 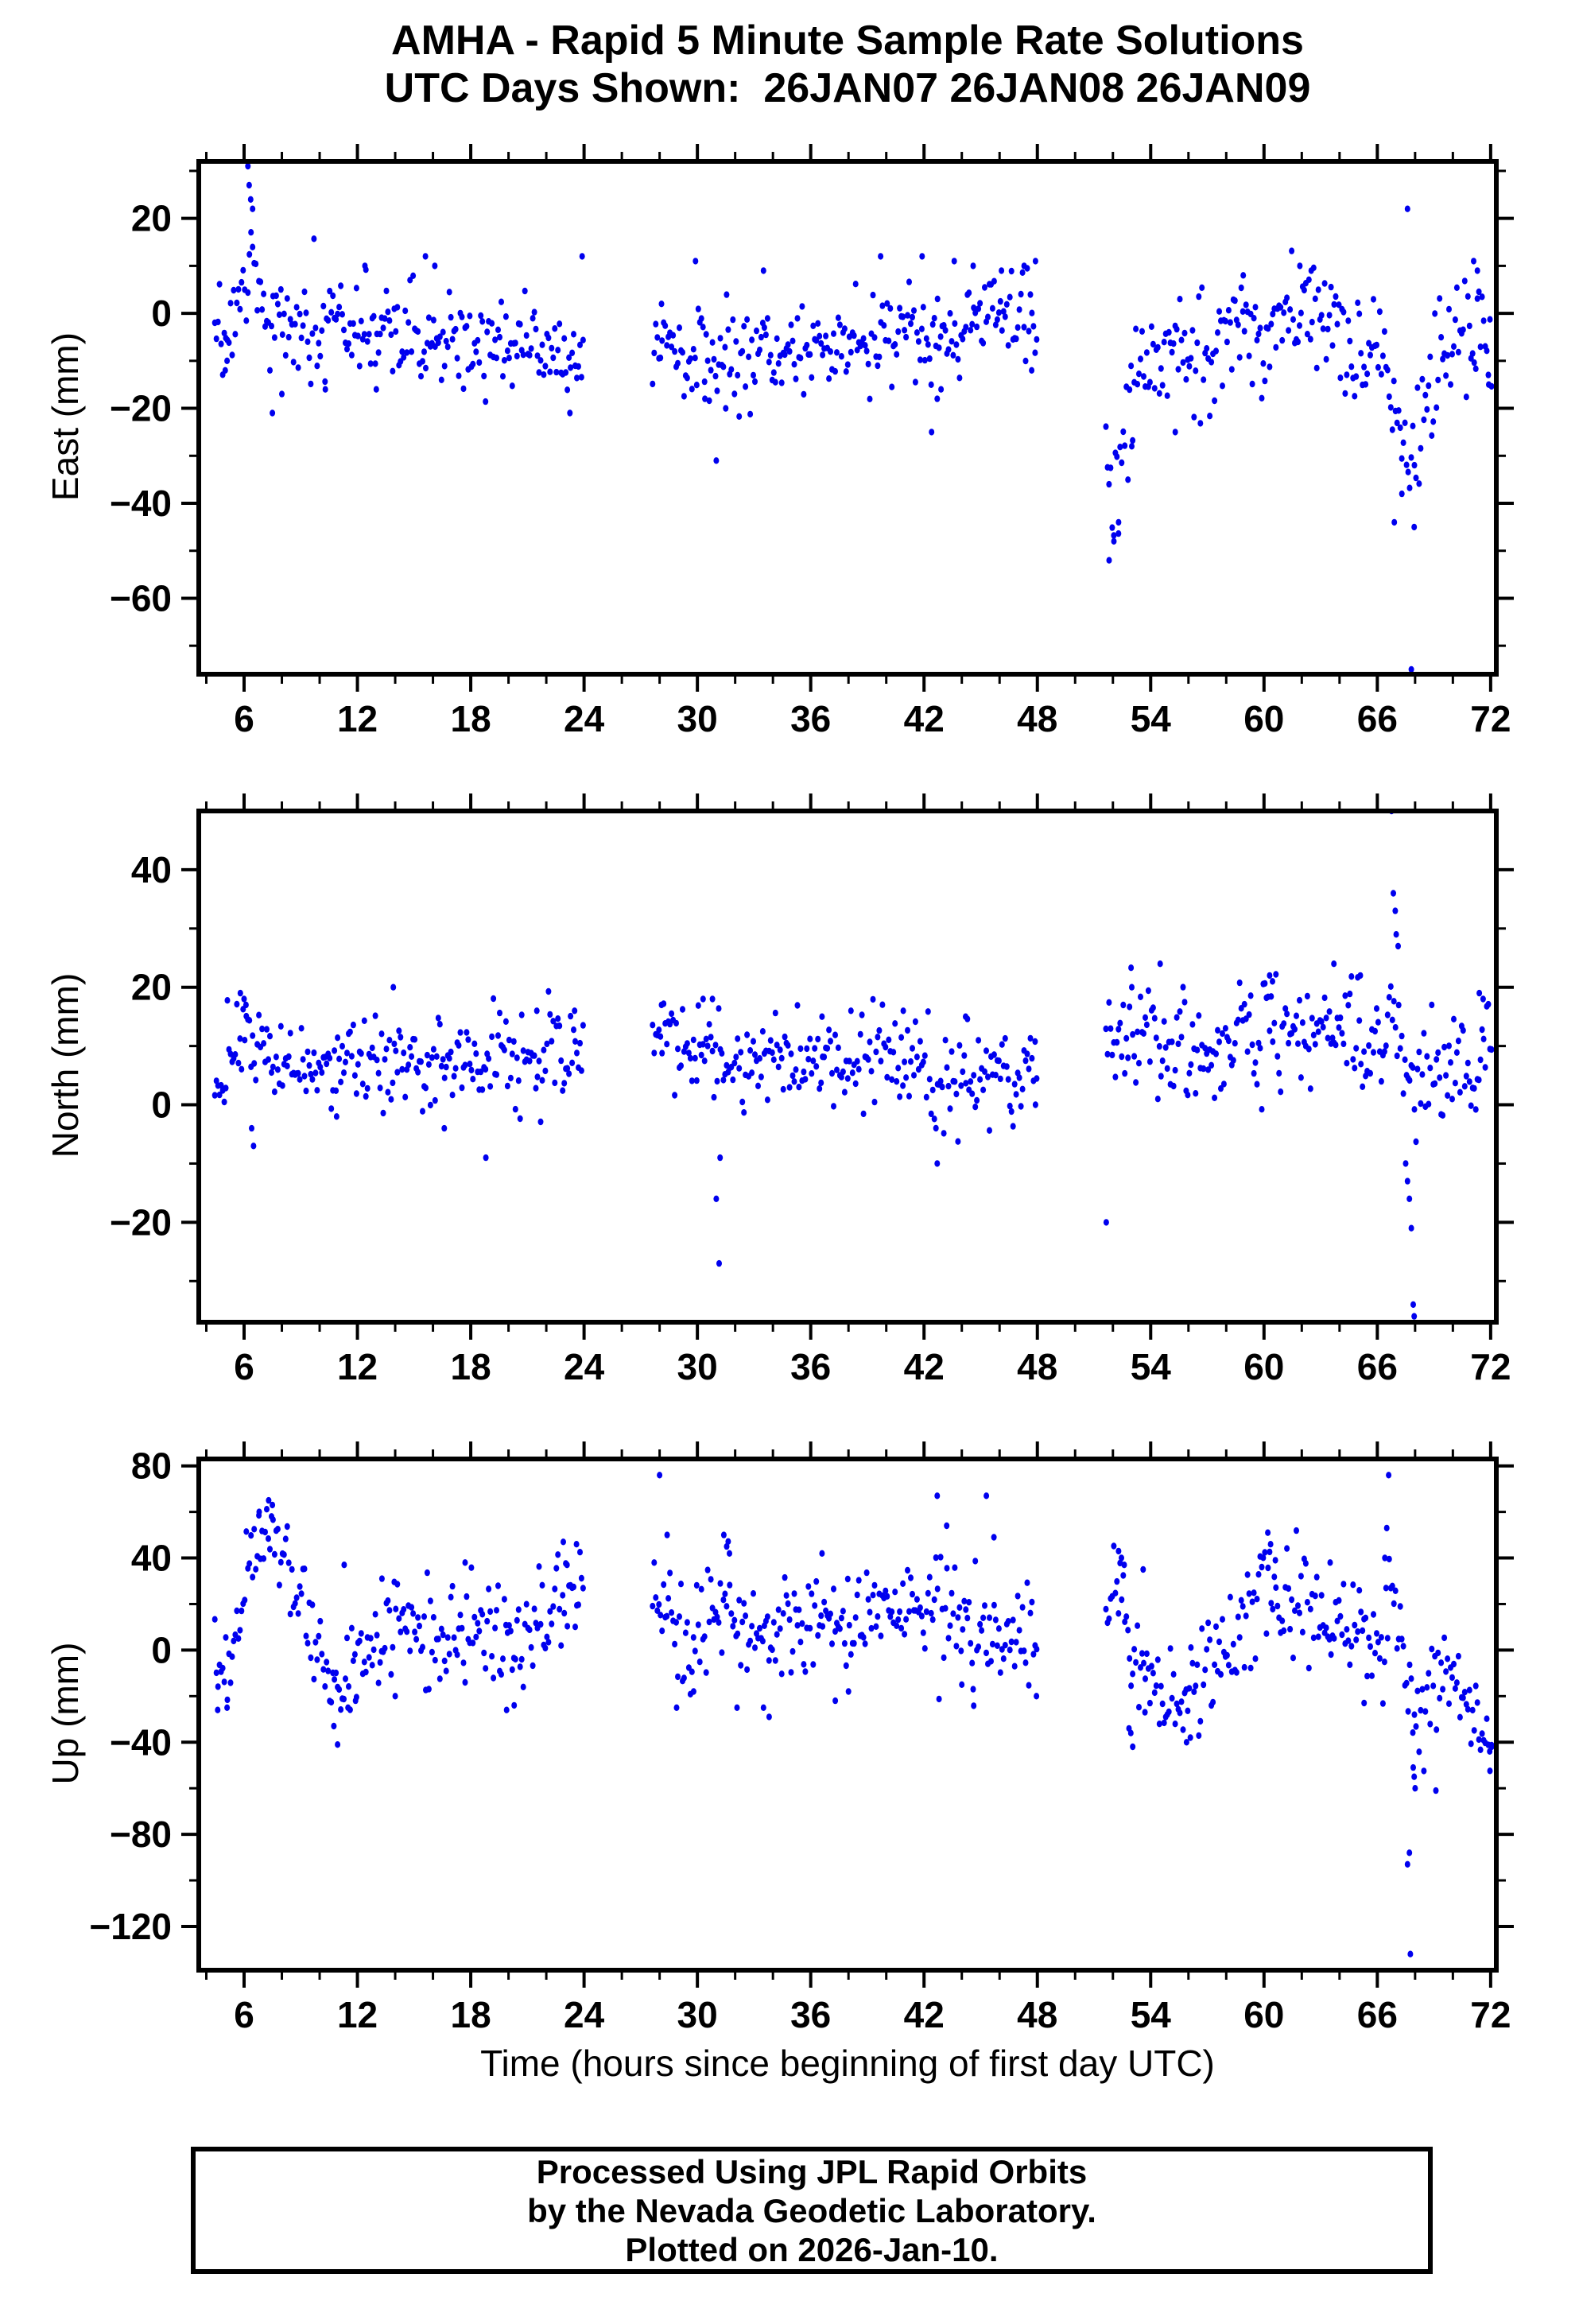 What do you see at coordinates (65, 417) in the screenshot?
I see `east-axis-title: East (mm)` at bounding box center [65, 417].